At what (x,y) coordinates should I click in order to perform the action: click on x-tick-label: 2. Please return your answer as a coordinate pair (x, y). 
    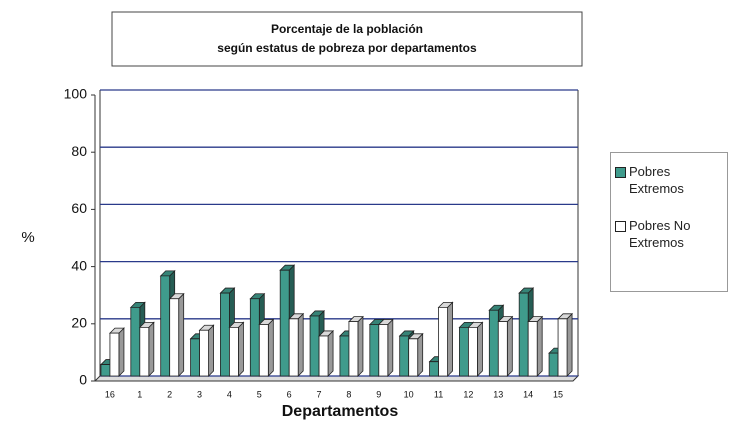
    Looking at the image, I should click on (169, 394).